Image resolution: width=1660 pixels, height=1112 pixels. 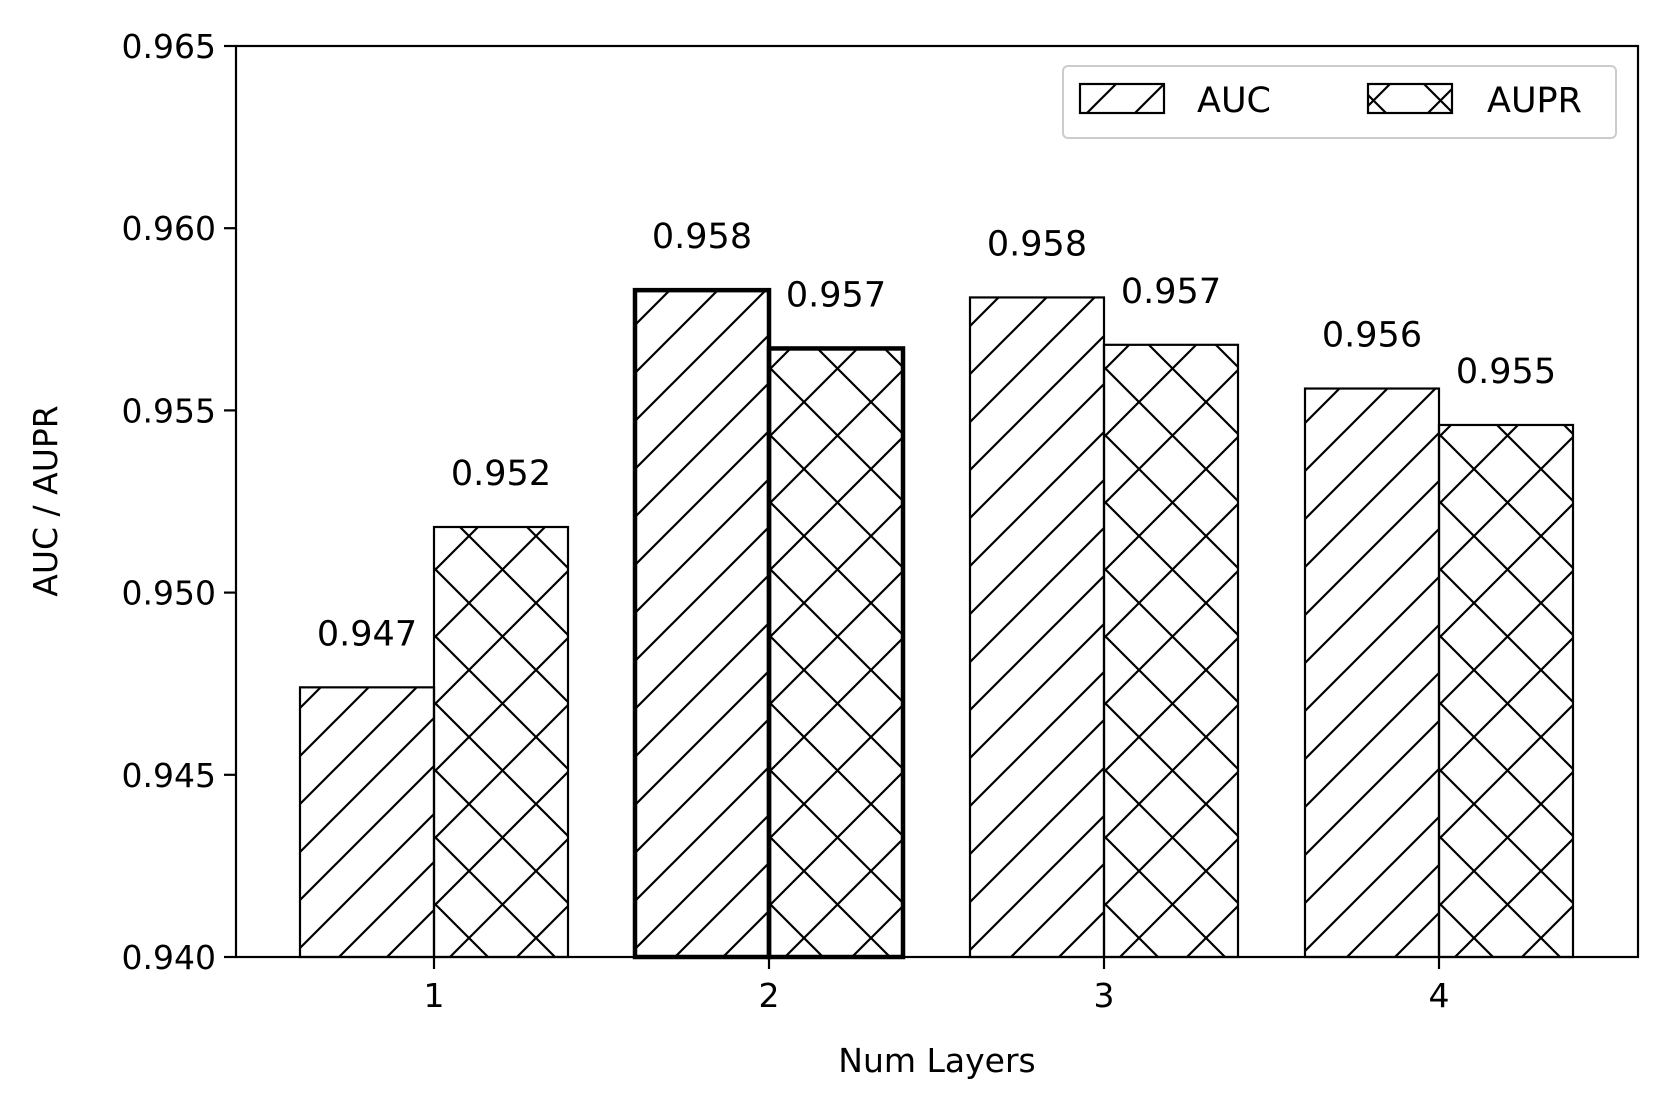 What do you see at coordinates (169, 410) in the screenshot?
I see `y-tick-label: 0.955` at bounding box center [169, 410].